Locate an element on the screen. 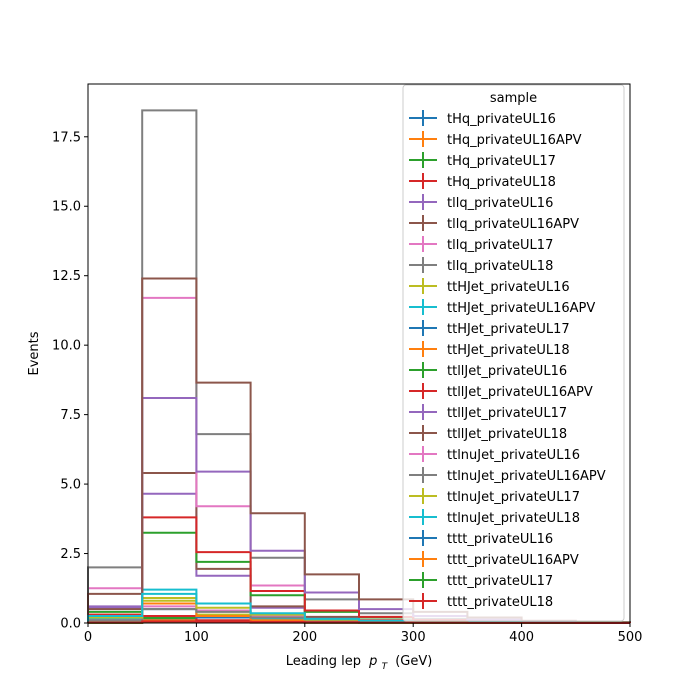 The width and height of the screenshot is (700, 700). legend-label: ttHJet_privateUL17 is located at coordinates (508, 329).